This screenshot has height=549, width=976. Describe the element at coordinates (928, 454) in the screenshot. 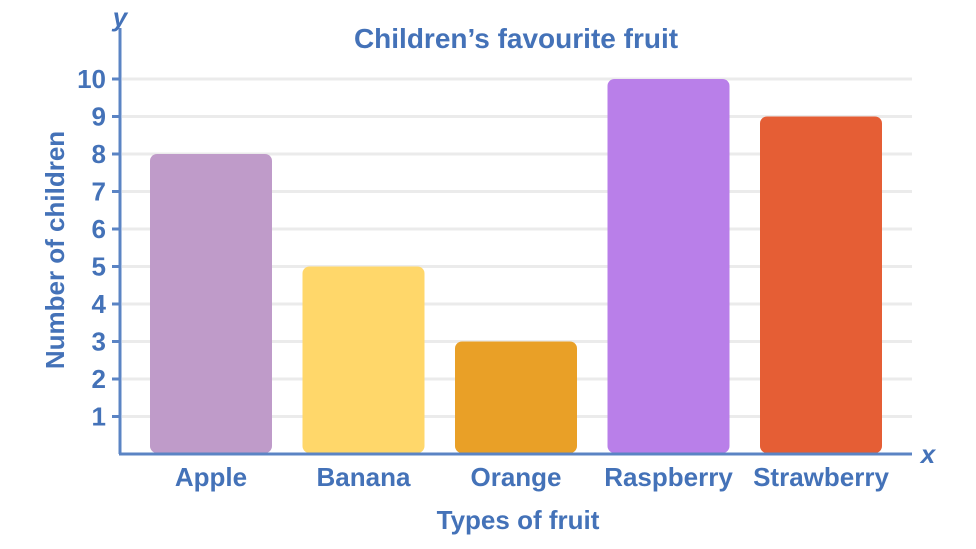

I see `x-axis-letter: x` at that location.